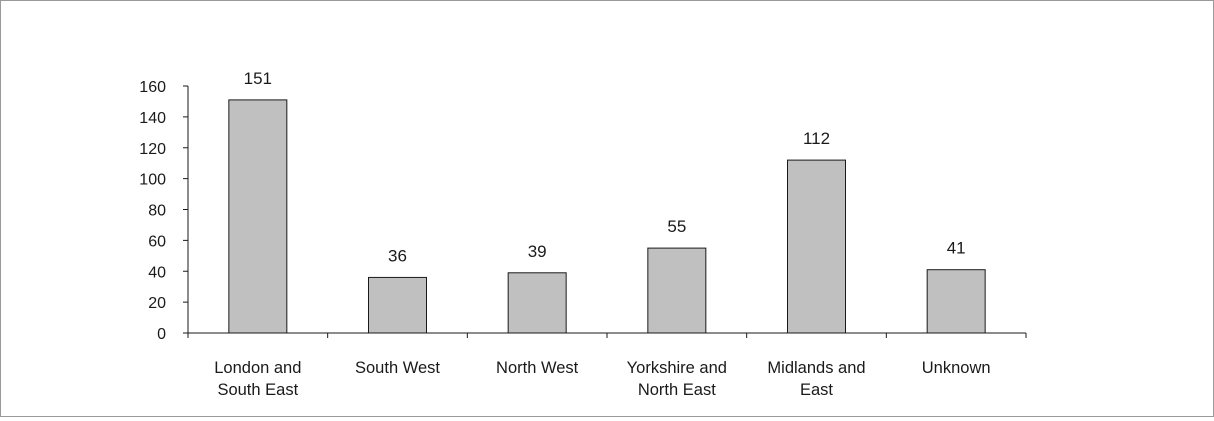 This screenshot has height=421, width=1214. Describe the element at coordinates (257, 379) in the screenshot. I see `category-label: London and South East` at that location.